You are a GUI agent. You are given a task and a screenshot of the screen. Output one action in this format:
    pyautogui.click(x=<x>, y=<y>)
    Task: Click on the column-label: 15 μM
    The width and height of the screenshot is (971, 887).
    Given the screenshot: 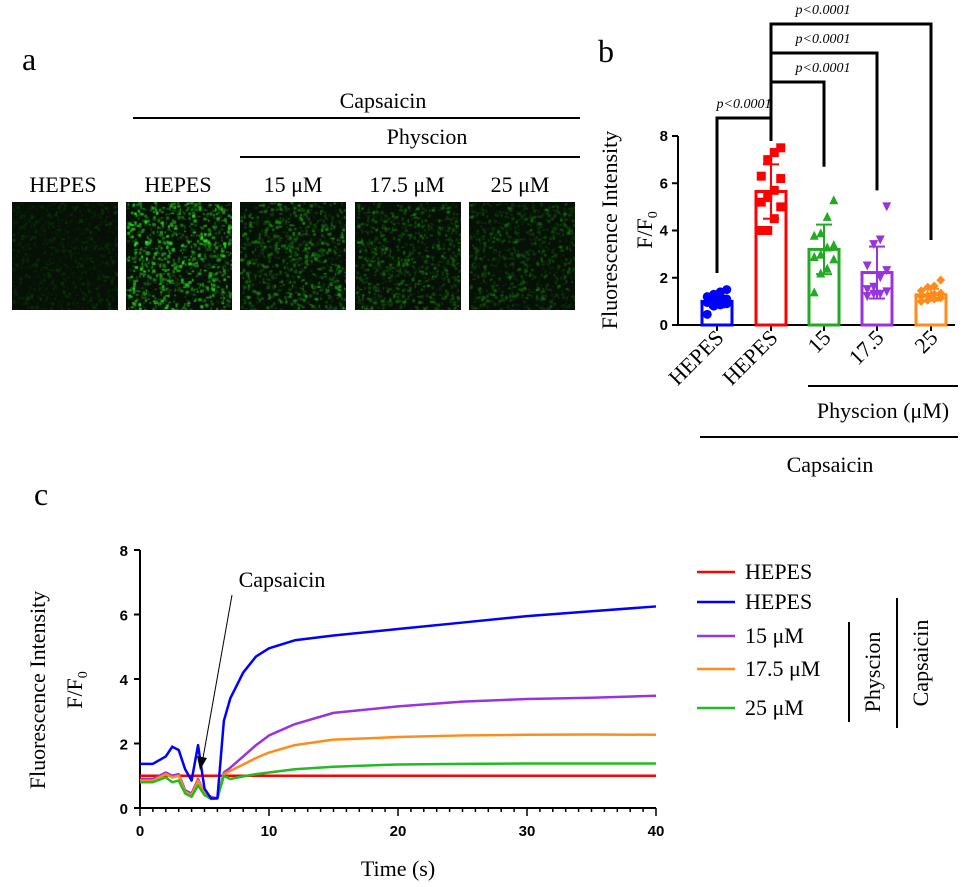 What is the action you would take?
    pyautogui.click(x=293, y=184)
    